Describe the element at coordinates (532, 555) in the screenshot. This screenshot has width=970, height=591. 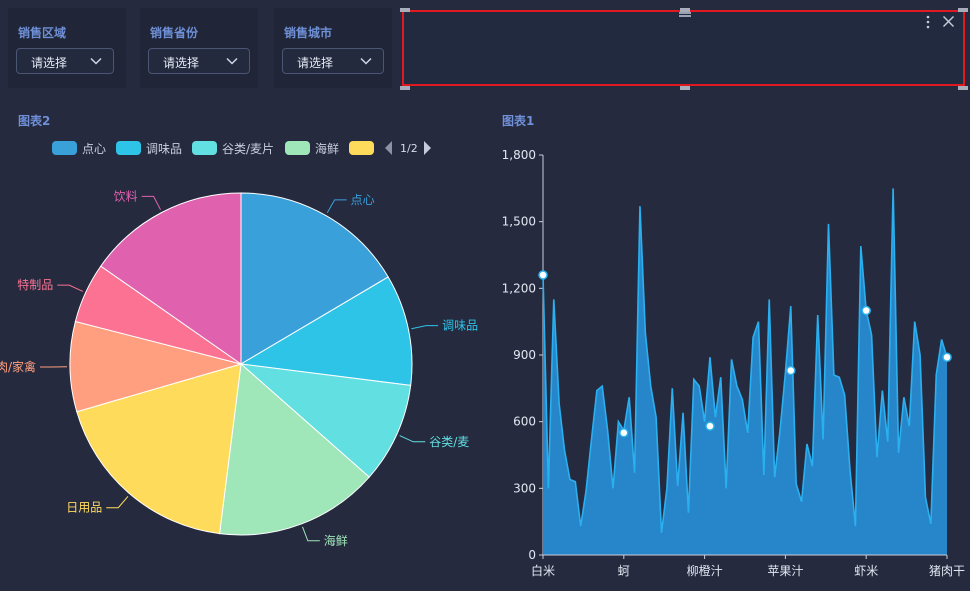
I see `y-tick-label: 0` at that location.